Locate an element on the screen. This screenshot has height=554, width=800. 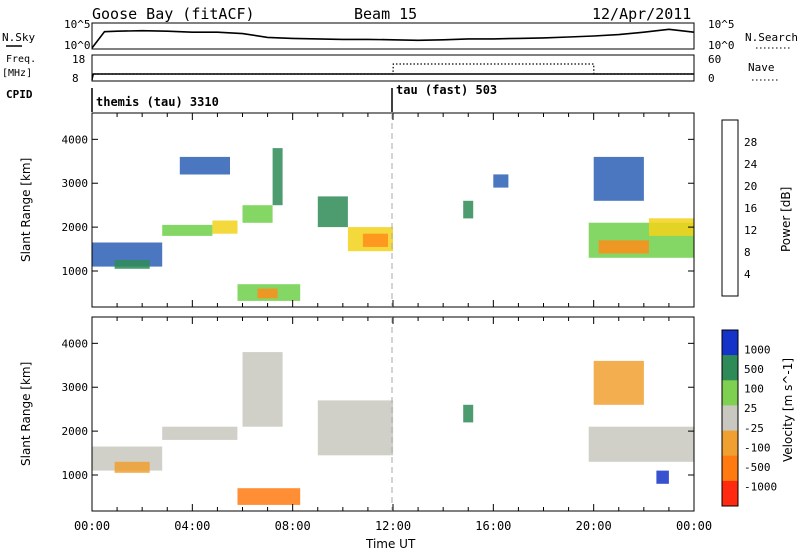
freq-unit: [MHz] is located at coordinates (17, 73).